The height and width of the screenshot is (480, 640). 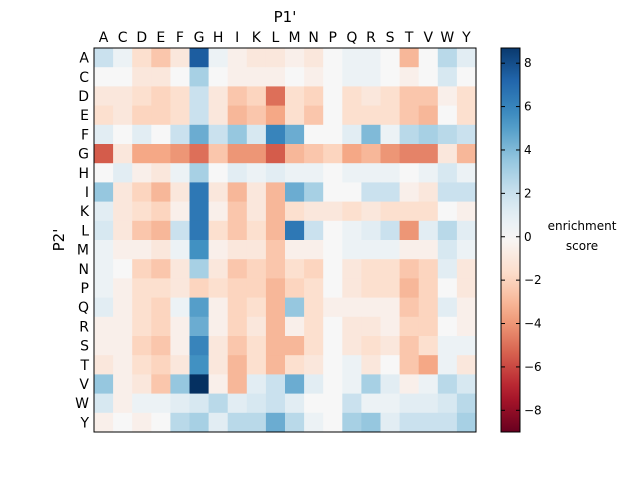 What do you see at coordinates (180, 38) in the screenshot?
I see `x-tick-label: F` at bounding box center [180, 38].